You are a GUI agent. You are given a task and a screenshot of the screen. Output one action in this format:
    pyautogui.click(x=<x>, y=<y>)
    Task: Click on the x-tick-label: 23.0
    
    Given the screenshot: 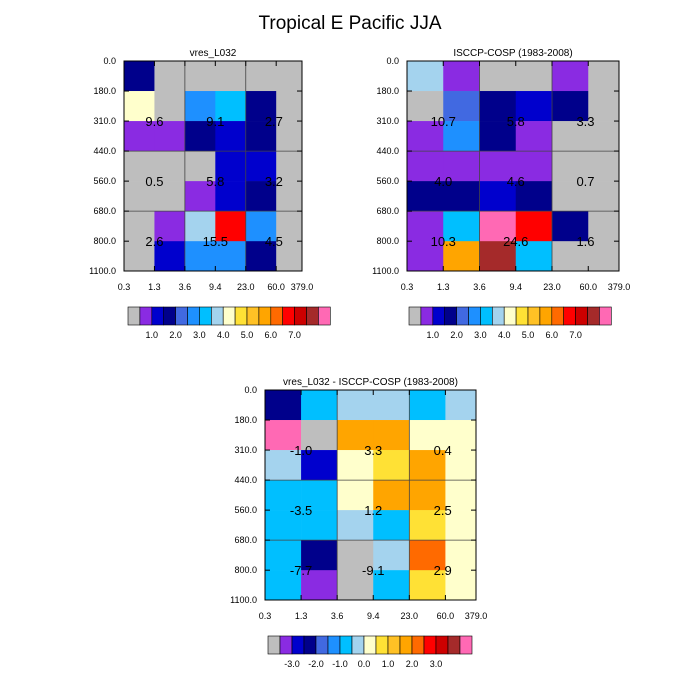 What is the action you would take?
    pyautogui.click(x=410, y=616)
    